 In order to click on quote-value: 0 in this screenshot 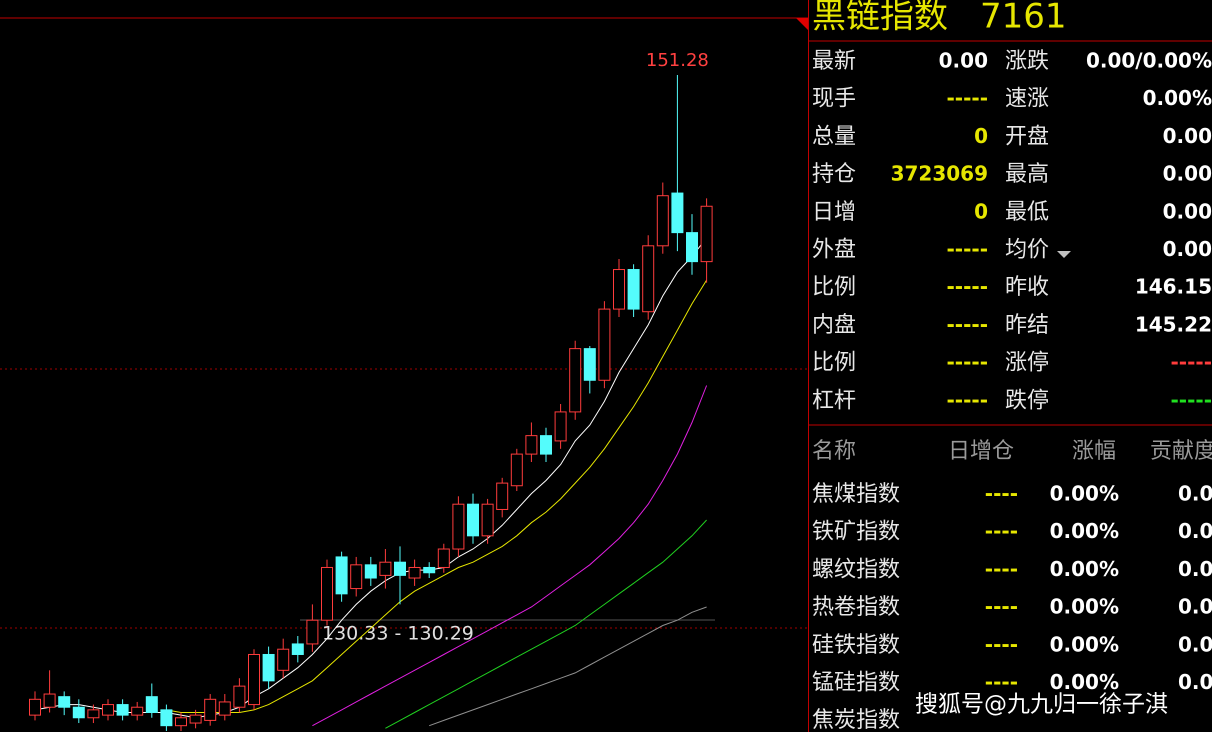, I will do `click(981, 211)`.